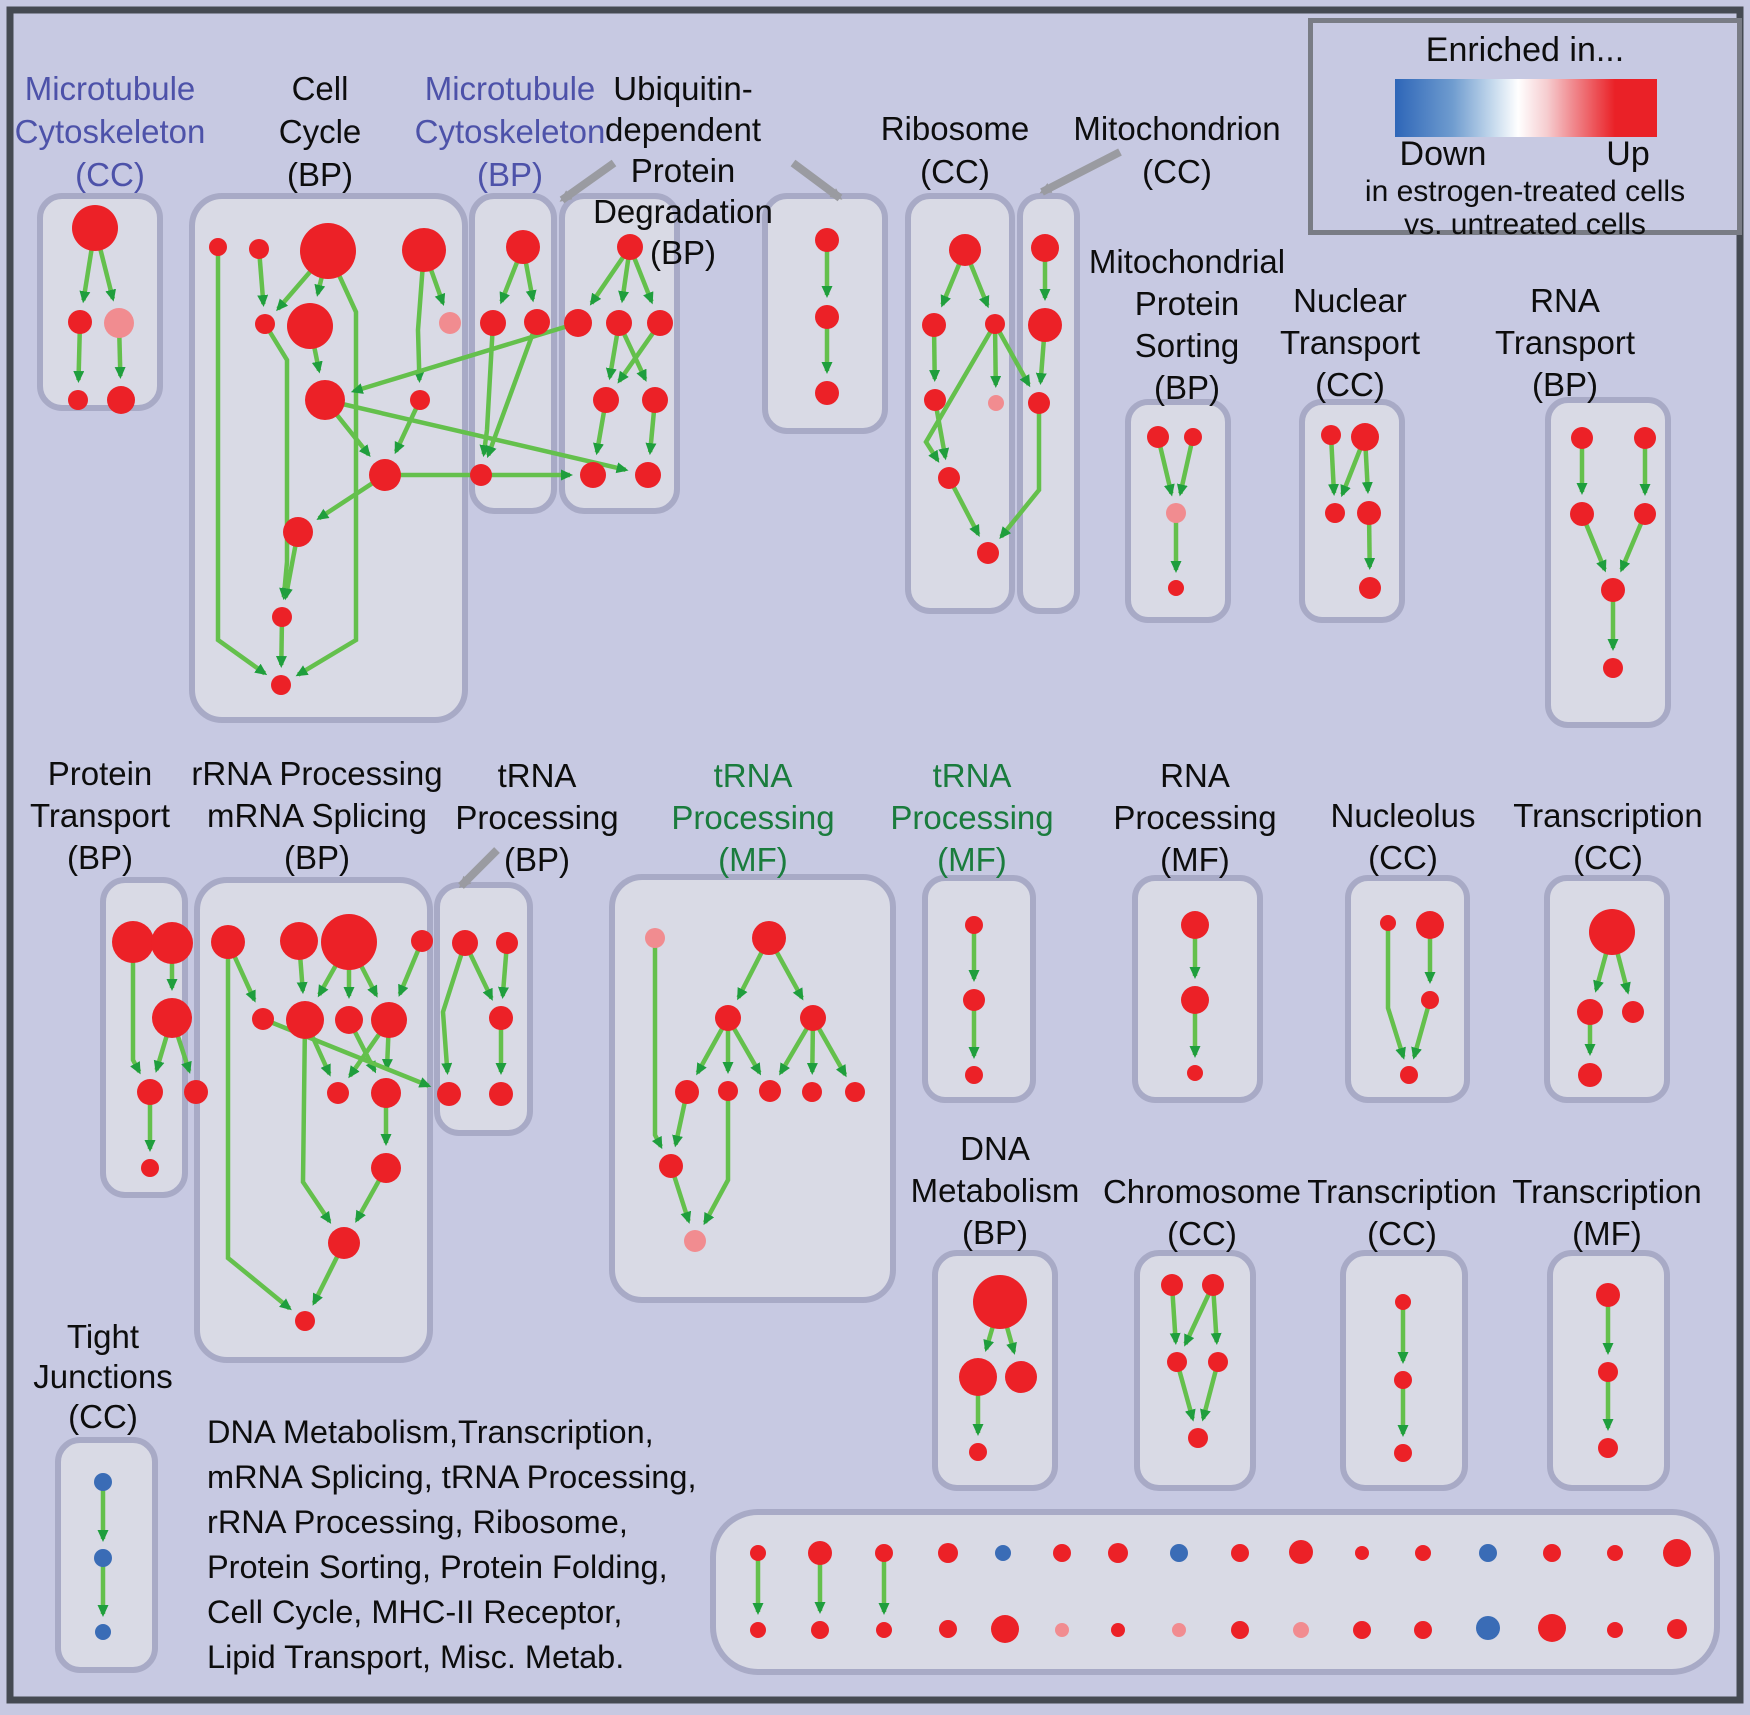 The image size is (1750, 1715). Describe the element at coordinates (103, 1558) in the screenshot. I see `go-term-node-tight-junctions-n2` at that location.